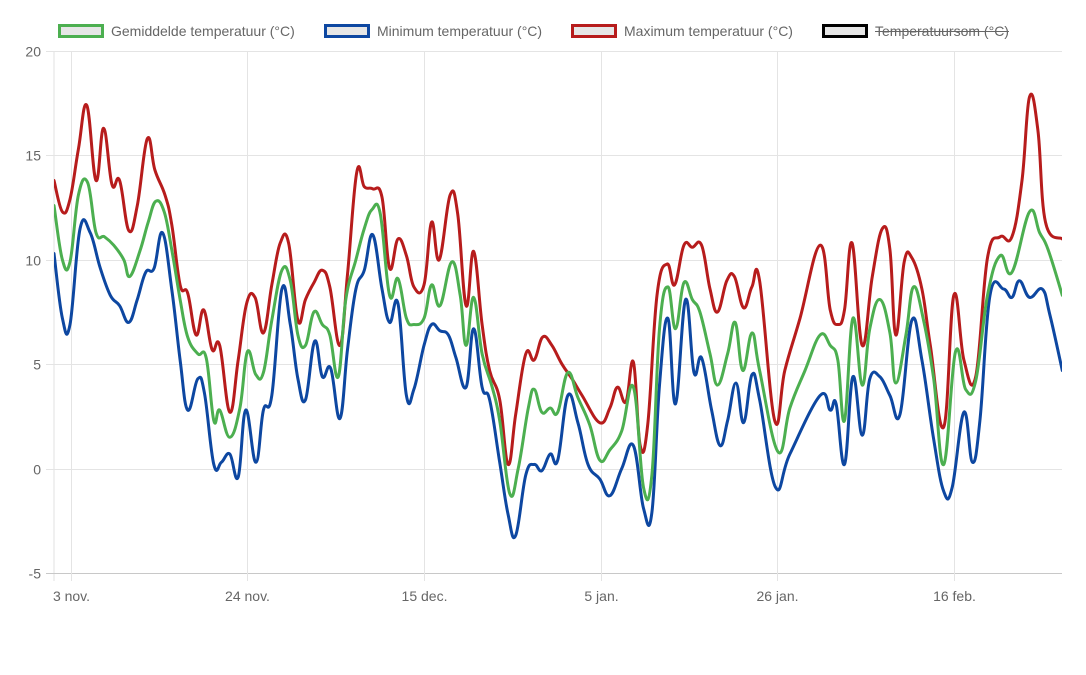  What do you see at coordinates (71, 596) in the screenshot?
I see `x-tick-label: 3 nov.` at bounding box center [71, 596].